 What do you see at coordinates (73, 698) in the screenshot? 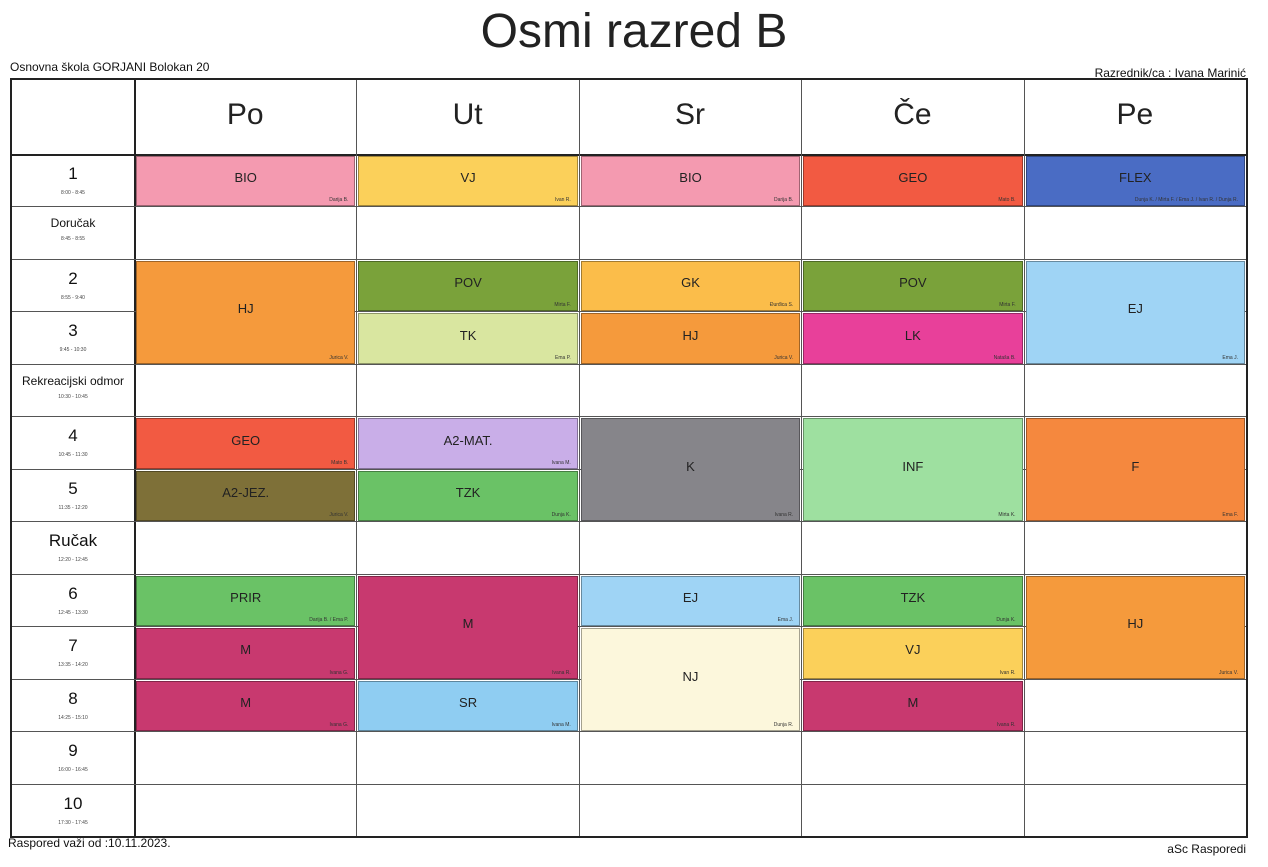
I see `period-name: 8` at bounding box center [73, 698].